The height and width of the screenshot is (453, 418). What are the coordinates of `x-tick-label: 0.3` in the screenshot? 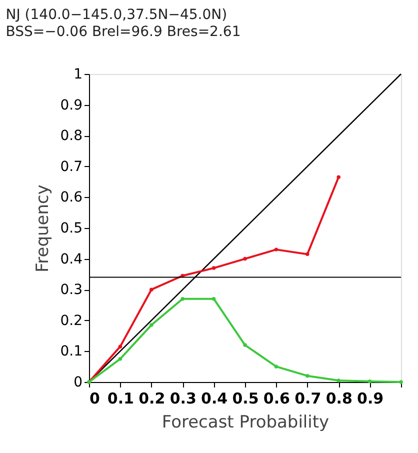 It's located at (183, 399).